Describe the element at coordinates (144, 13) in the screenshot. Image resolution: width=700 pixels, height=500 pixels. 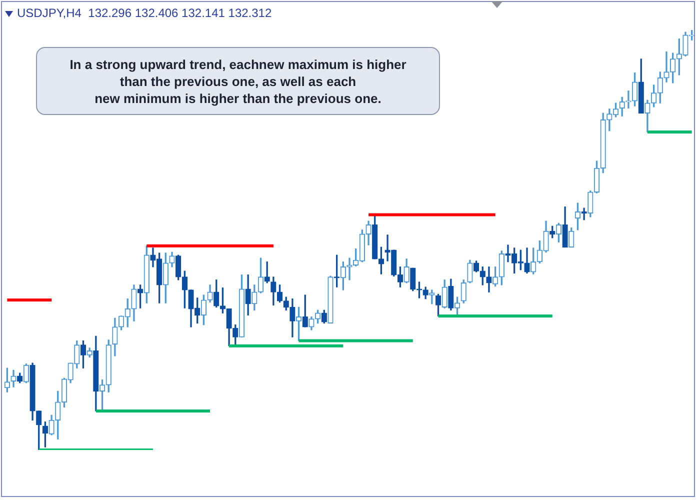
I see `chart-title: USDJPY,H4 132.296 132.406 132.141 132.312` at that location.